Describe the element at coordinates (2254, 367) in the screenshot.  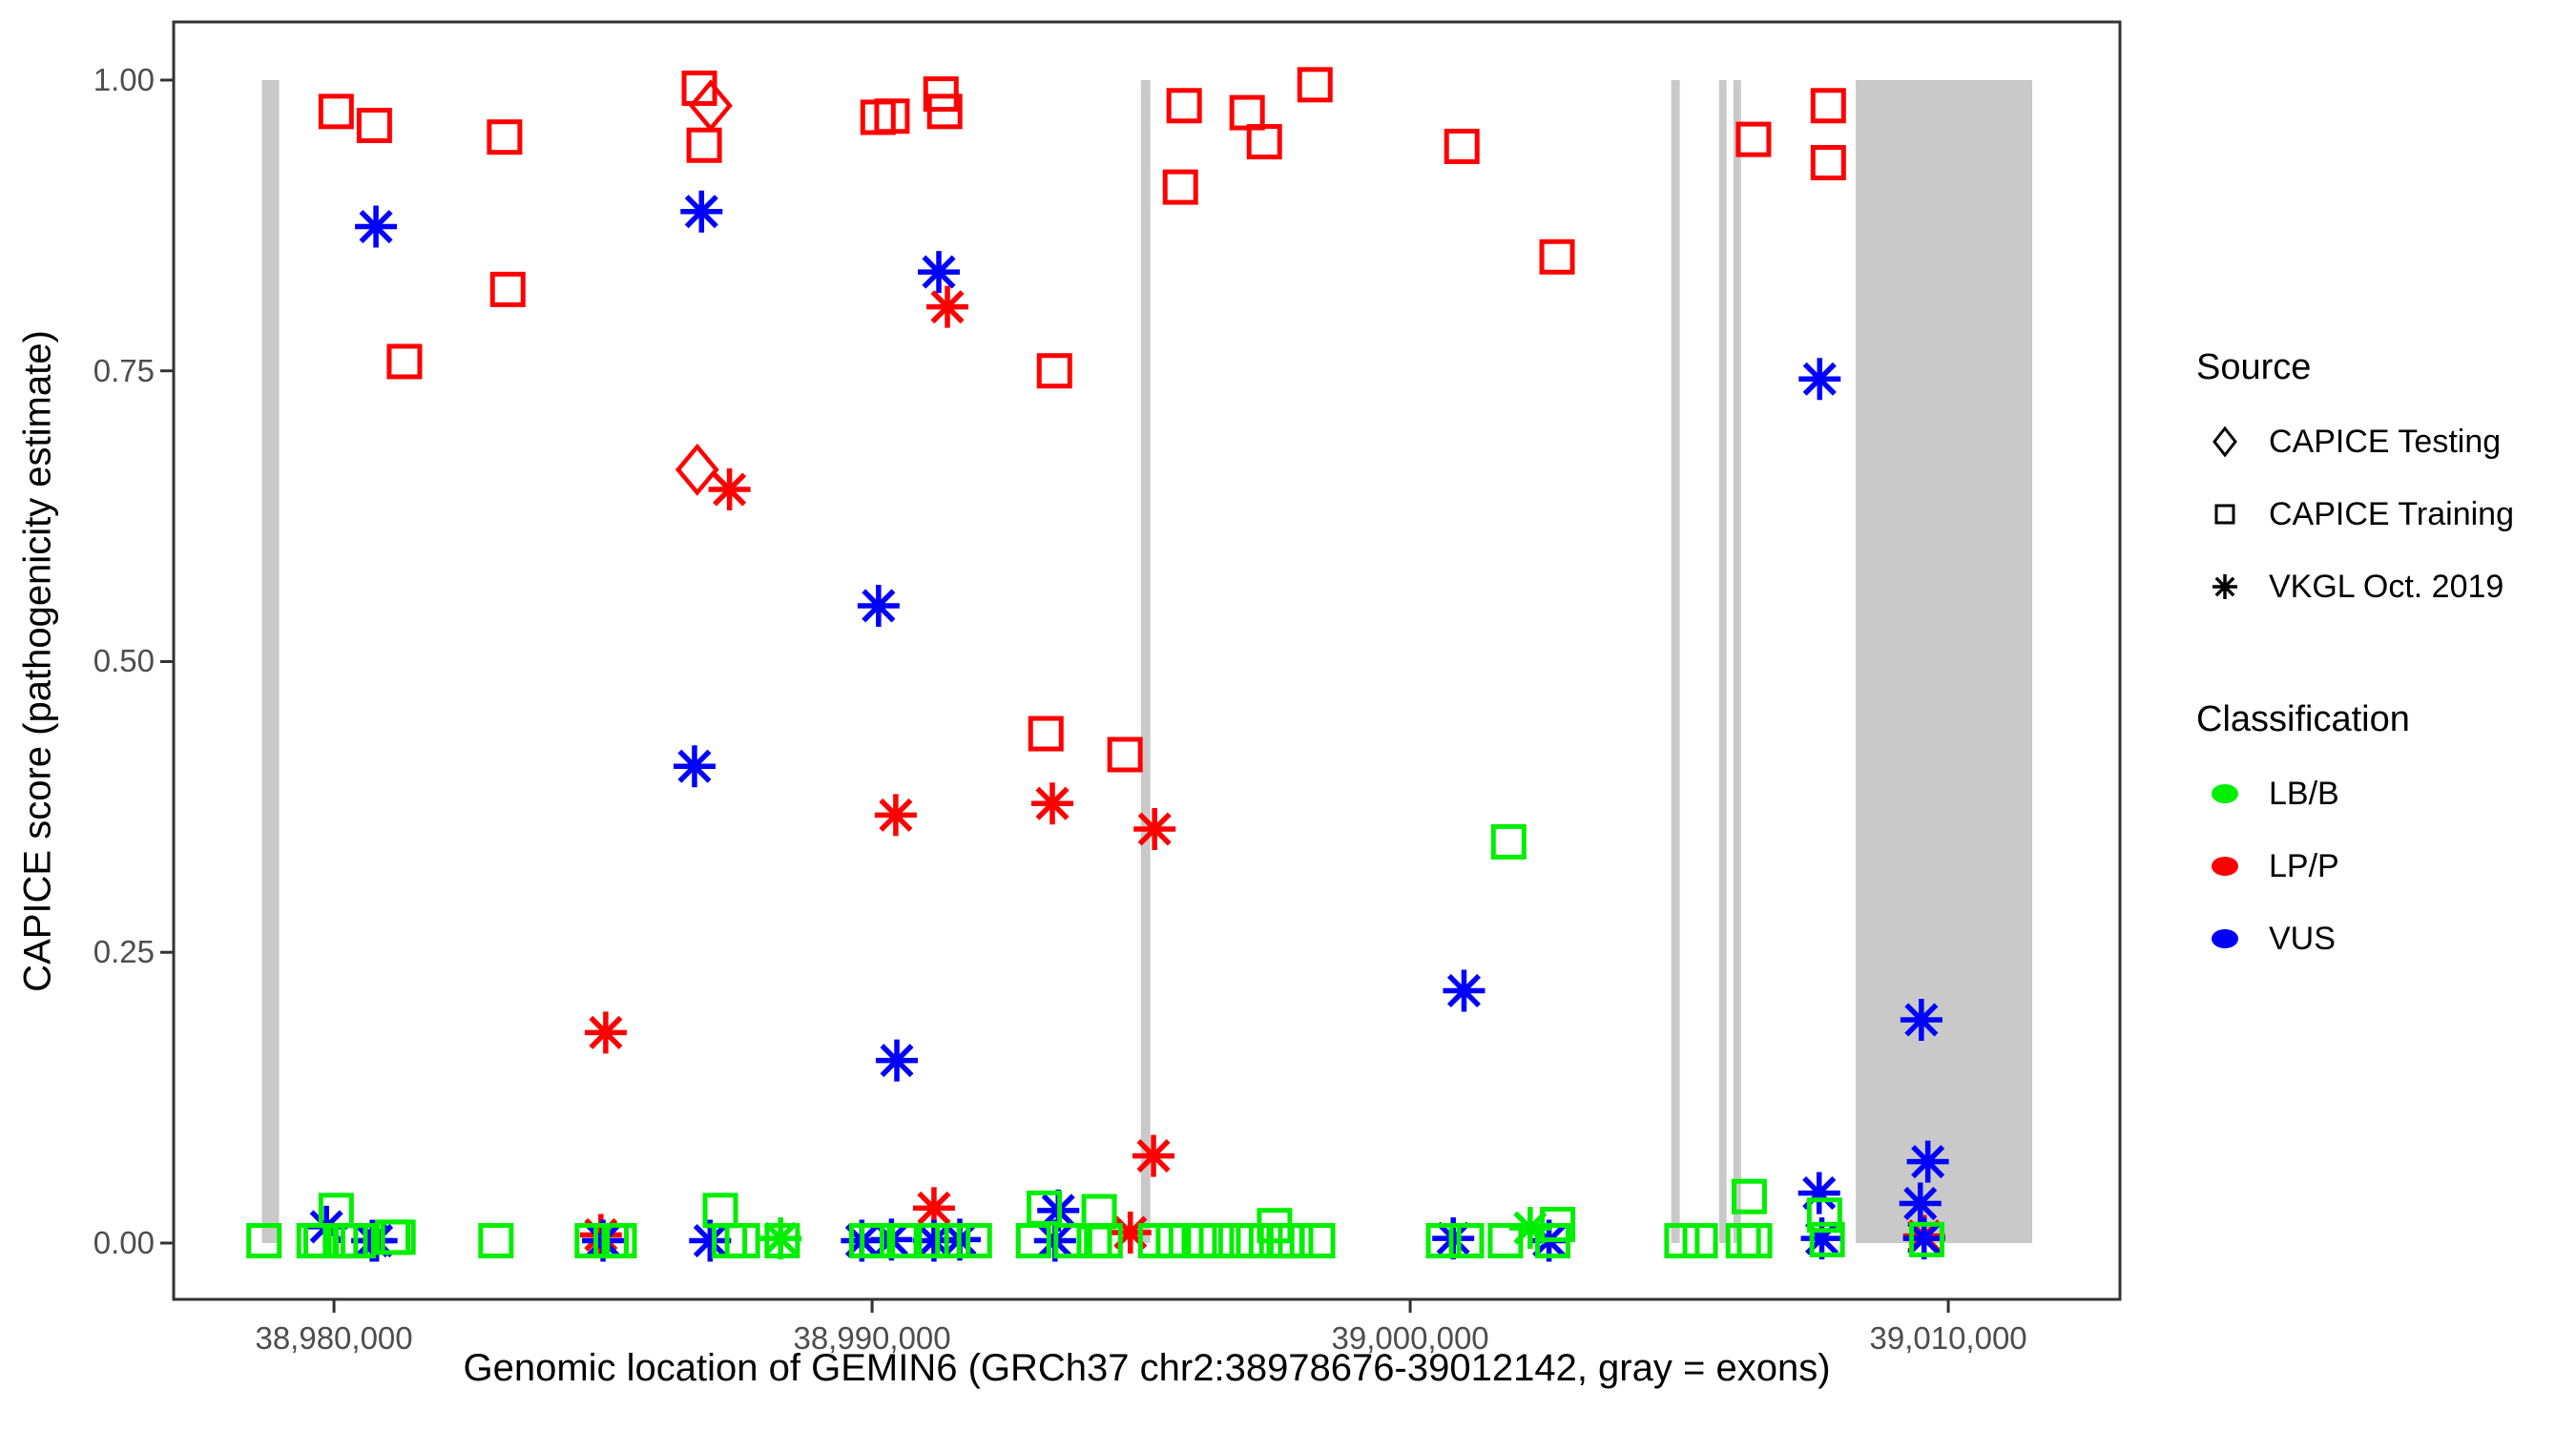
I see `legend-source-title: Source` at that location.